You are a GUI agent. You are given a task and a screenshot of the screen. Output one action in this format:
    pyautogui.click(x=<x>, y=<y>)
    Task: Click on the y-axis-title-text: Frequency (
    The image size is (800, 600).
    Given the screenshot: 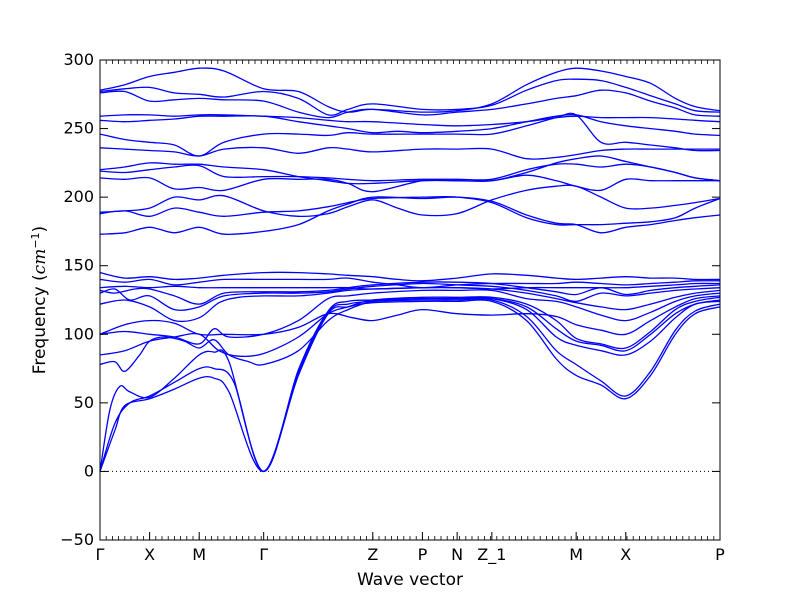 What is the action you would take?
    pyautogui.click(x=40, y=324)
    